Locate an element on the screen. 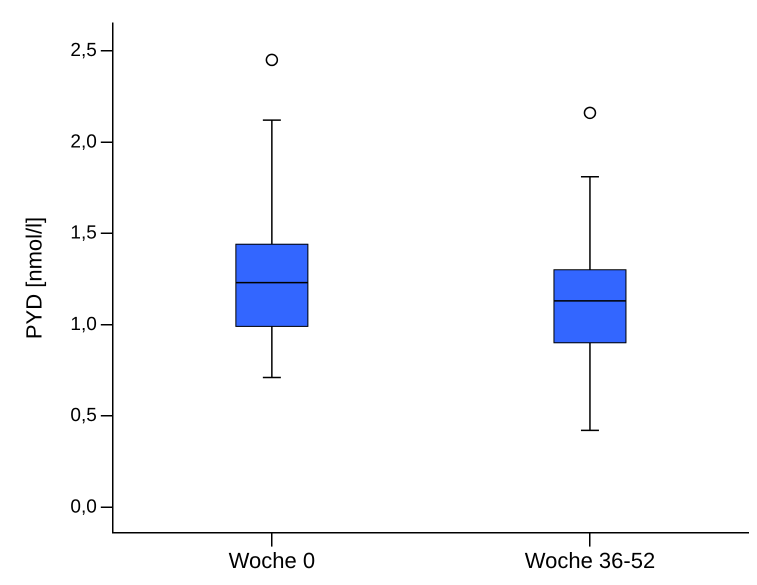 This screenshot has width=757, height=585. x-tick-label: Woche 0 is located at coordinates (272, 560).